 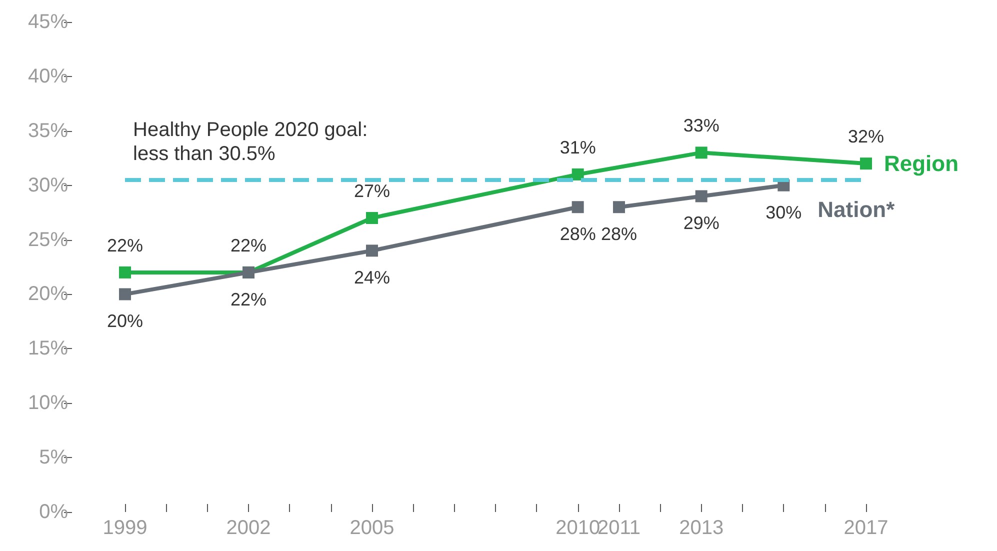 What do you see at coordinates (701, 126) in the screenshot?
I see `data-label: 33%` at bounding box center [701, 126].